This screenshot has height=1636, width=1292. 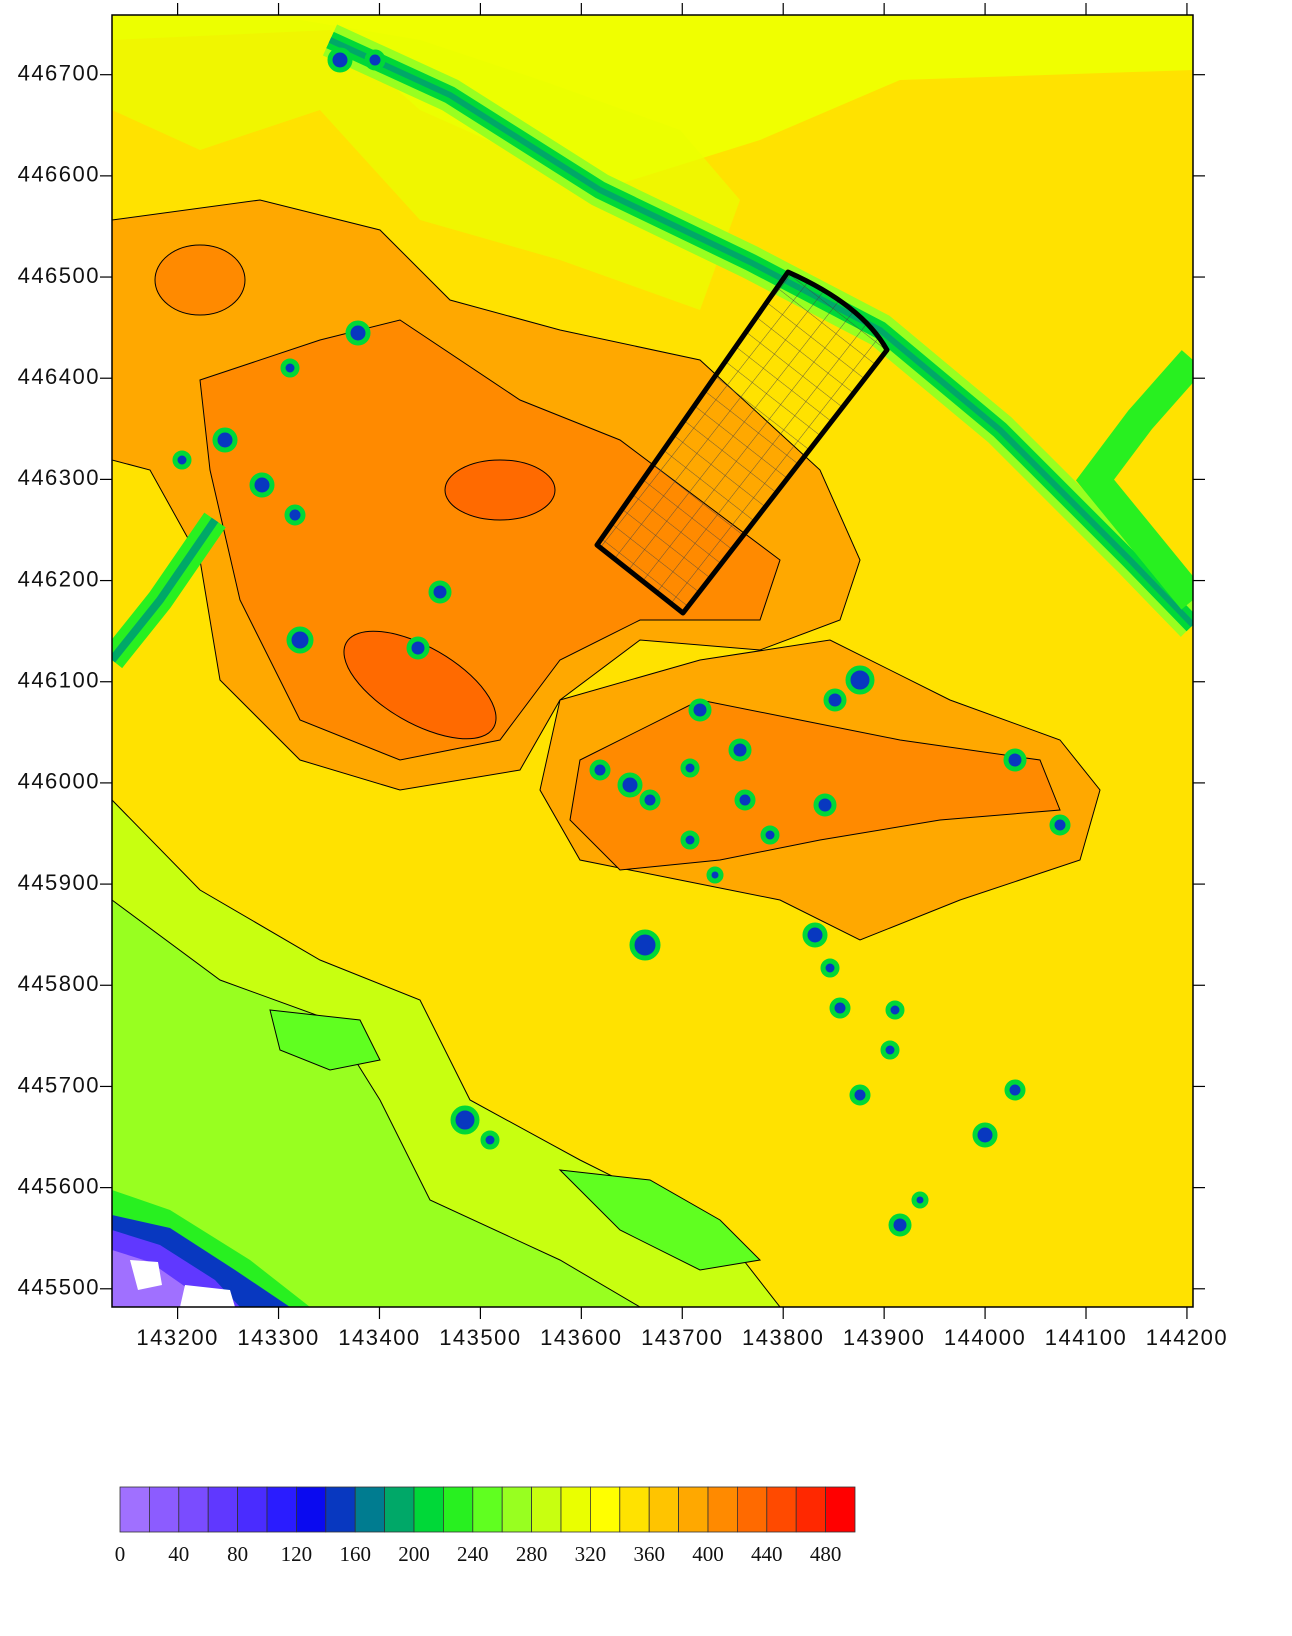 I want to click on y-tick-label: 446100, so click(x=59, y=680).